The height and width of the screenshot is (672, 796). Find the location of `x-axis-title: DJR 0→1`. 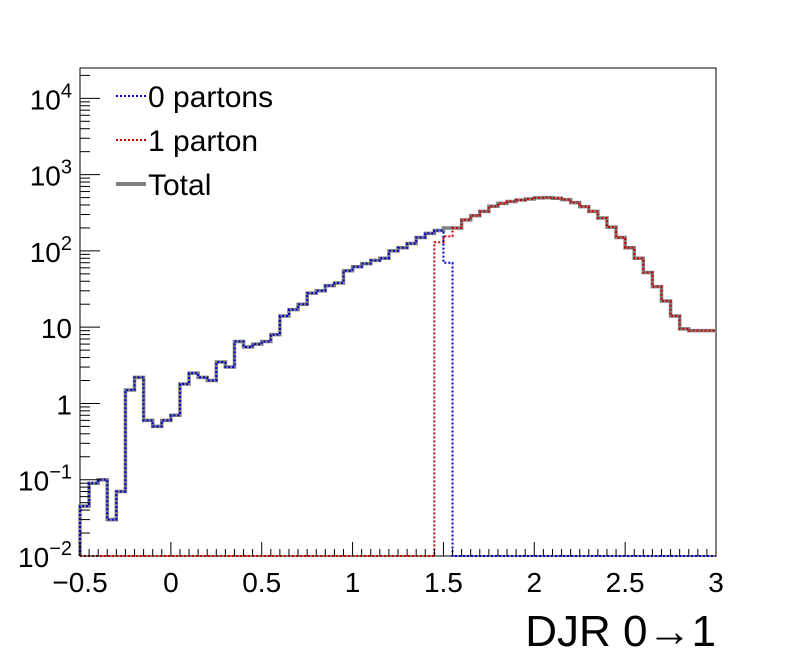

x-axis-title: DJR 0→1 is located at coordinates (620, 631).